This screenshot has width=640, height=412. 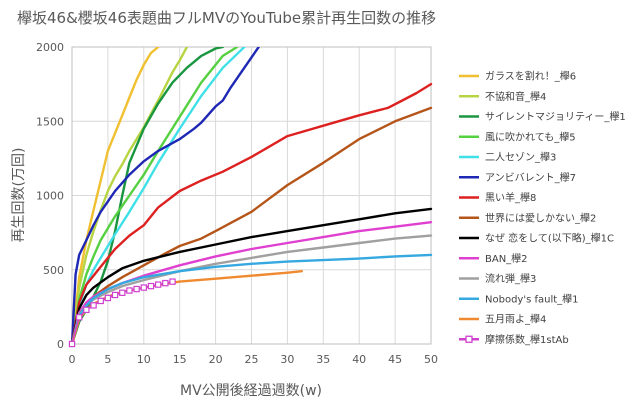 What do you see at coordinates (510, 197) in the screenshot?
I see `legend-label: 黒い羊_欅8` at bounding box center [510, 197].